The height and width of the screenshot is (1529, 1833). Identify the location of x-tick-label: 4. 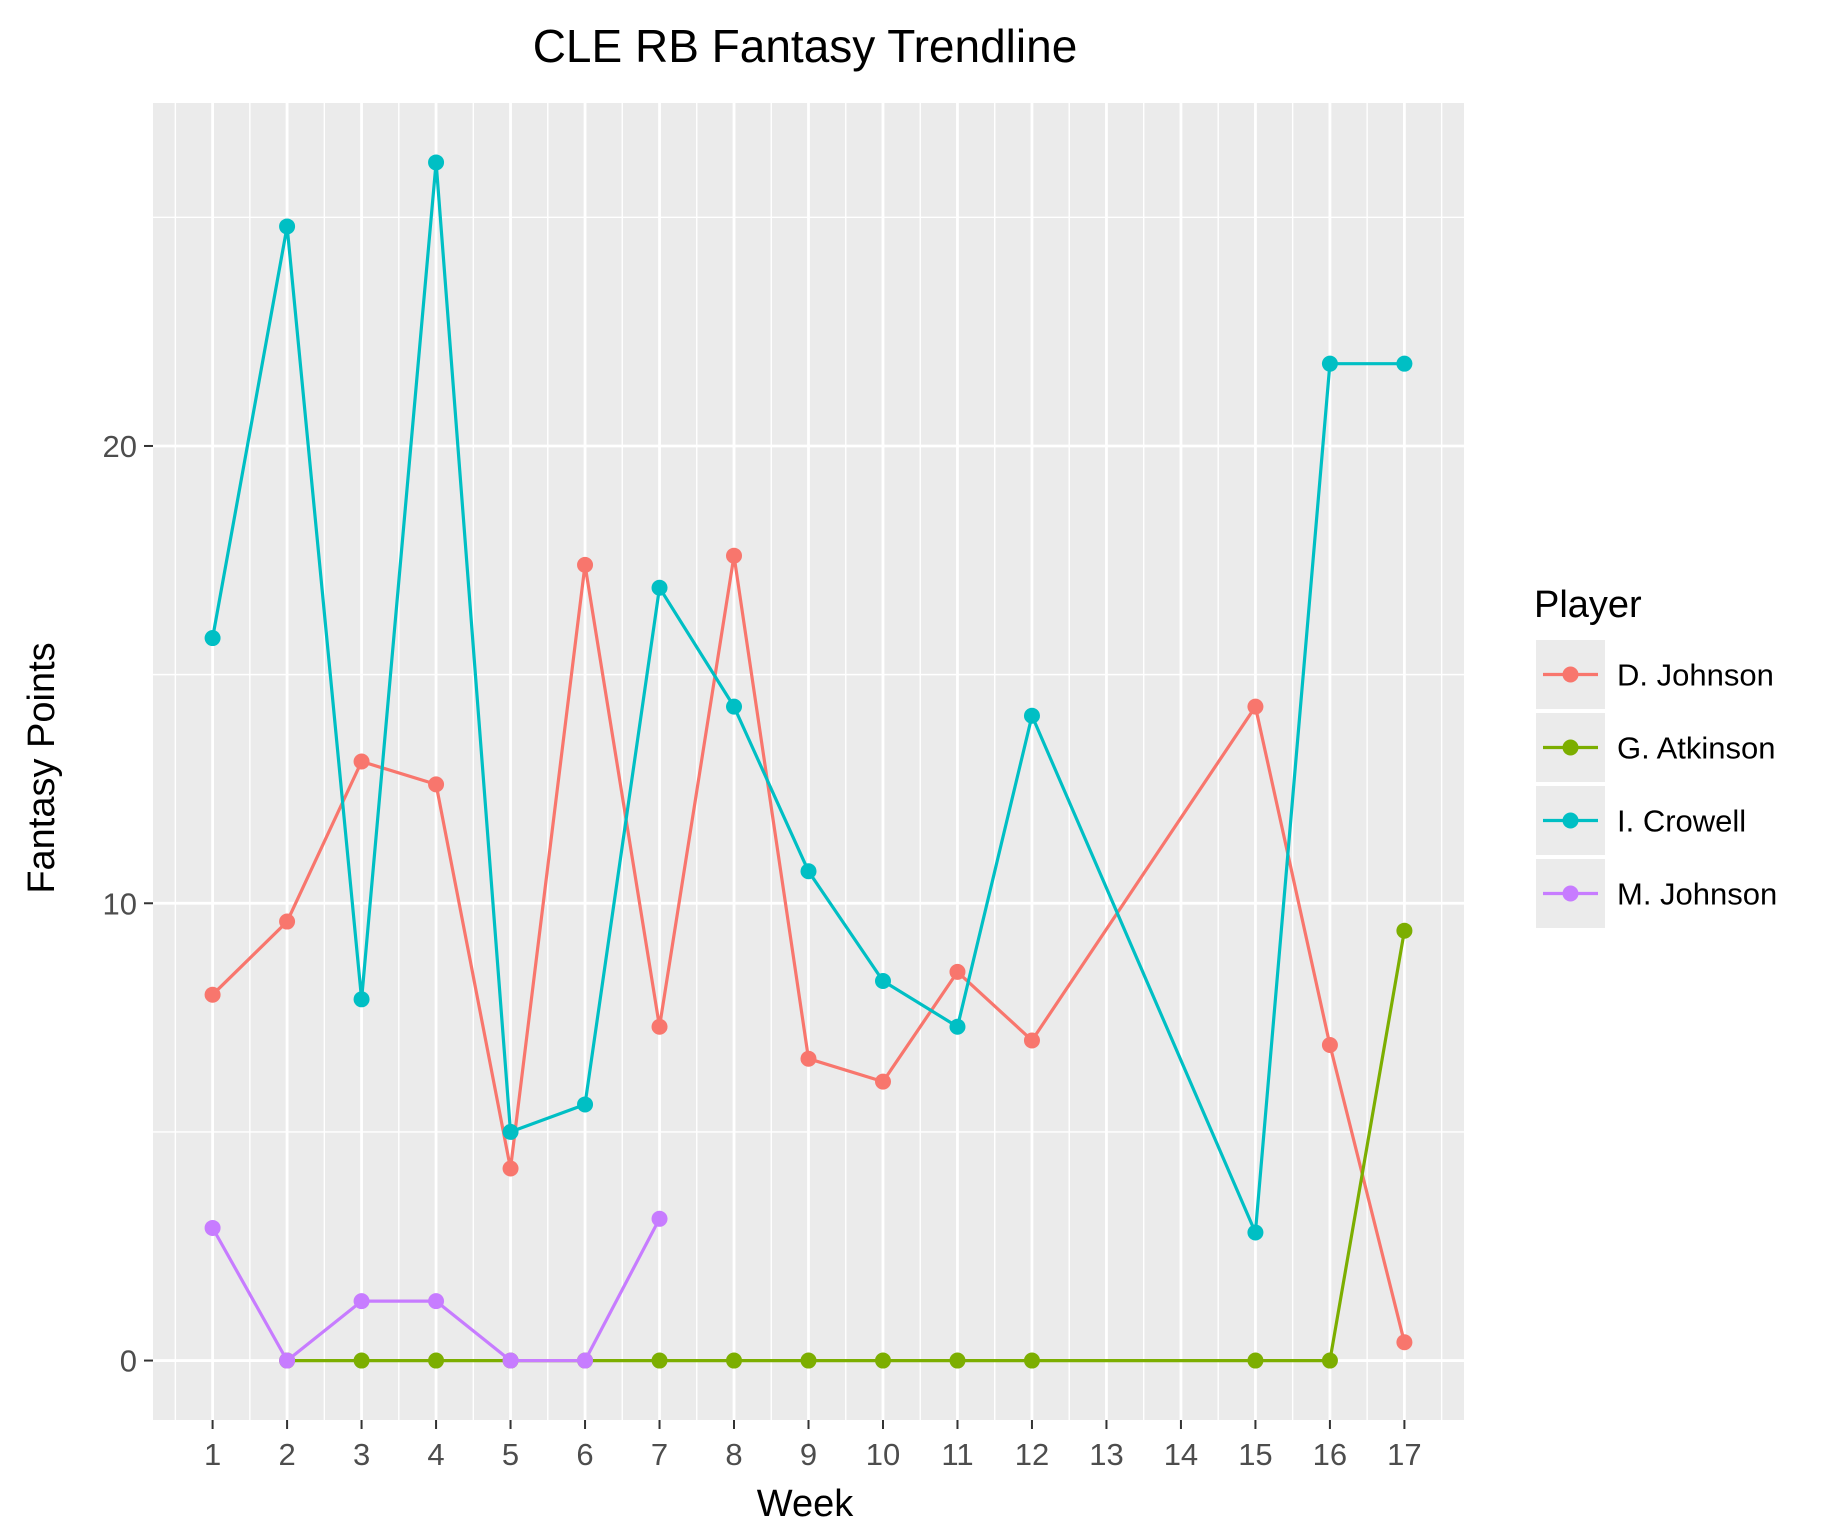
(435, 1454).